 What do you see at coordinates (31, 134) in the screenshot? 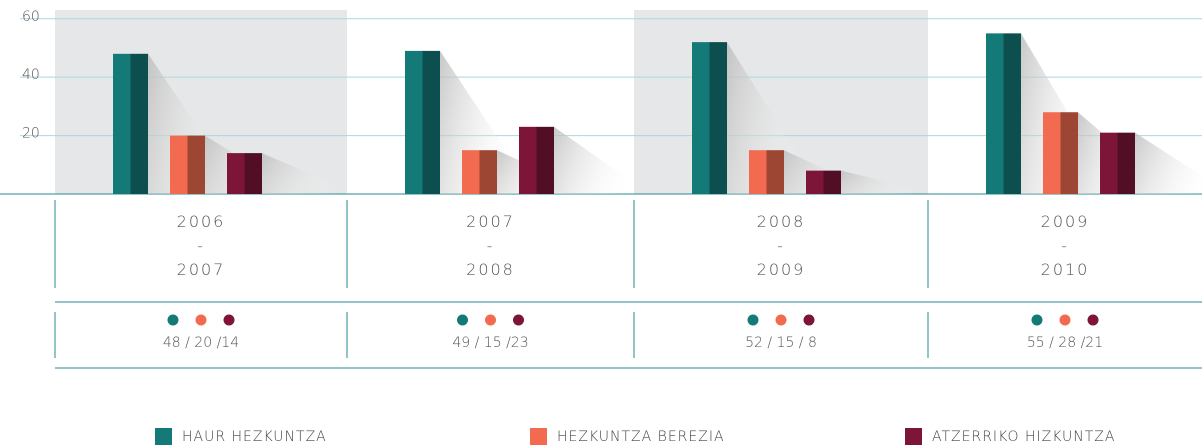
I see `y-tick-label: 20` at bounding box center [31, 134].